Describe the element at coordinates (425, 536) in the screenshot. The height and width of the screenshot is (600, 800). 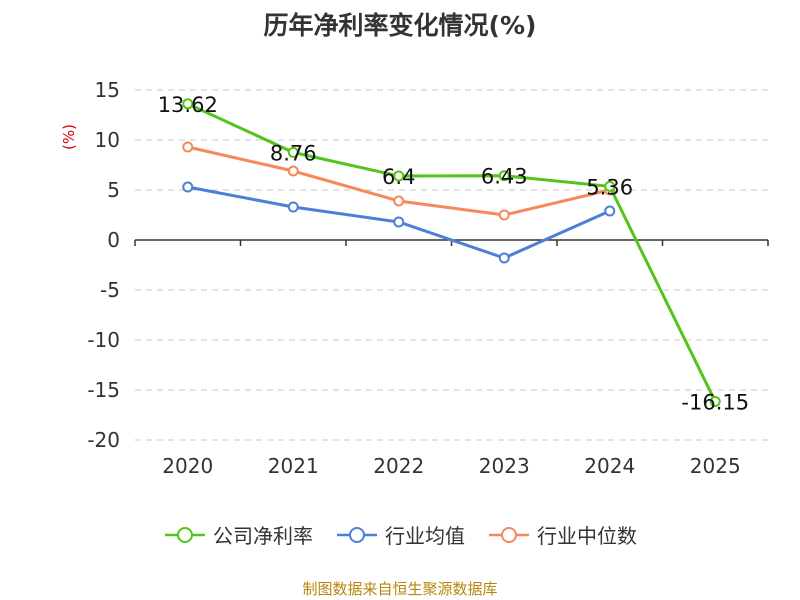
I see `legend-label: 行业均值` at that location.